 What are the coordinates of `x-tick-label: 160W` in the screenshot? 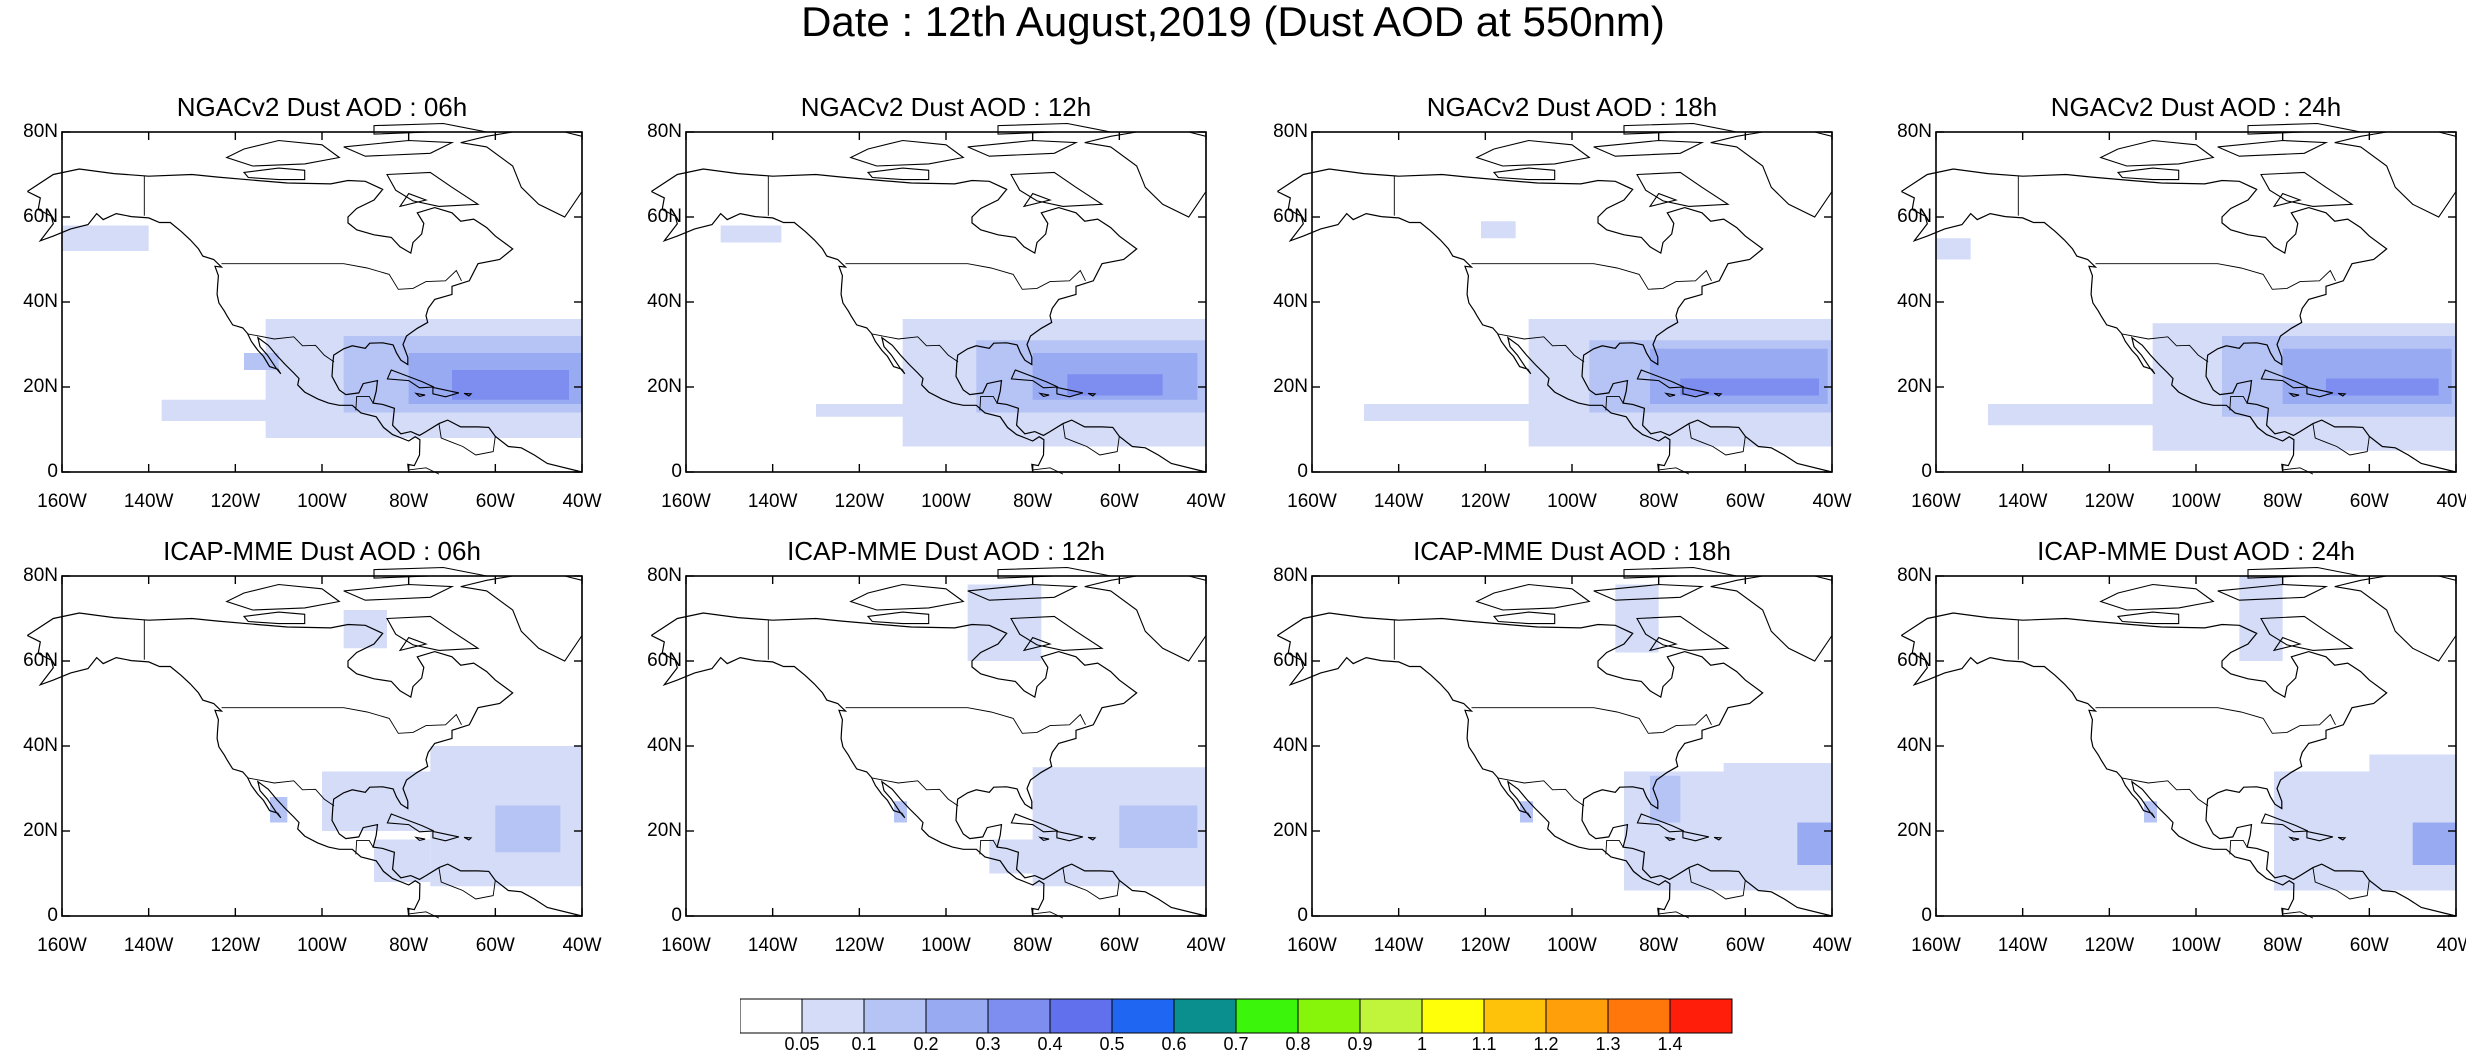 It's located at (686, 501).